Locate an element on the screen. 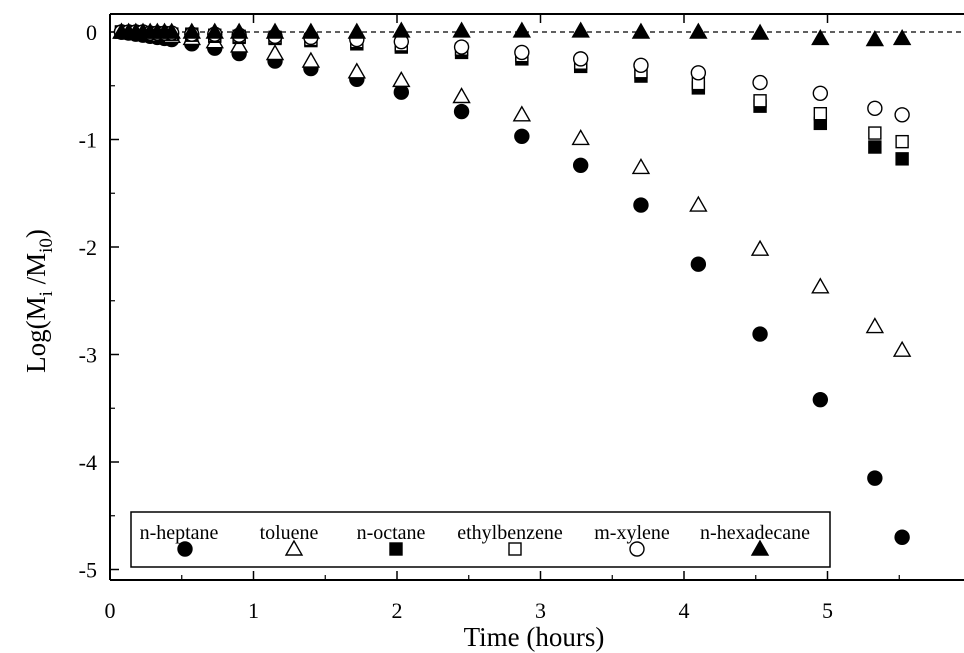 This screenshot has height=653, width=964. legend-label: n-hexadecane is located at coordinates (755, 533).